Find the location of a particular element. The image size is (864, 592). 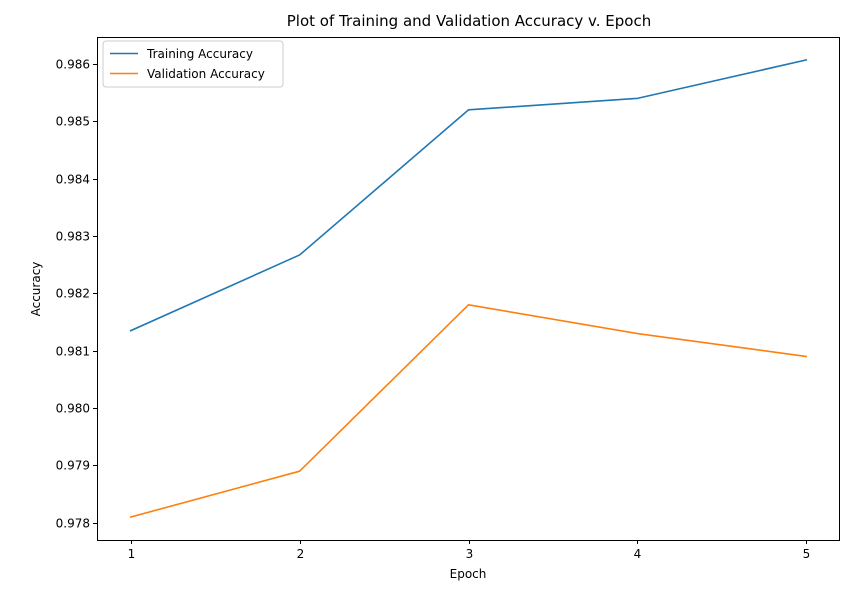

legend: Training Accuracy Validation Accuracy is located at coordinates (193, 64).